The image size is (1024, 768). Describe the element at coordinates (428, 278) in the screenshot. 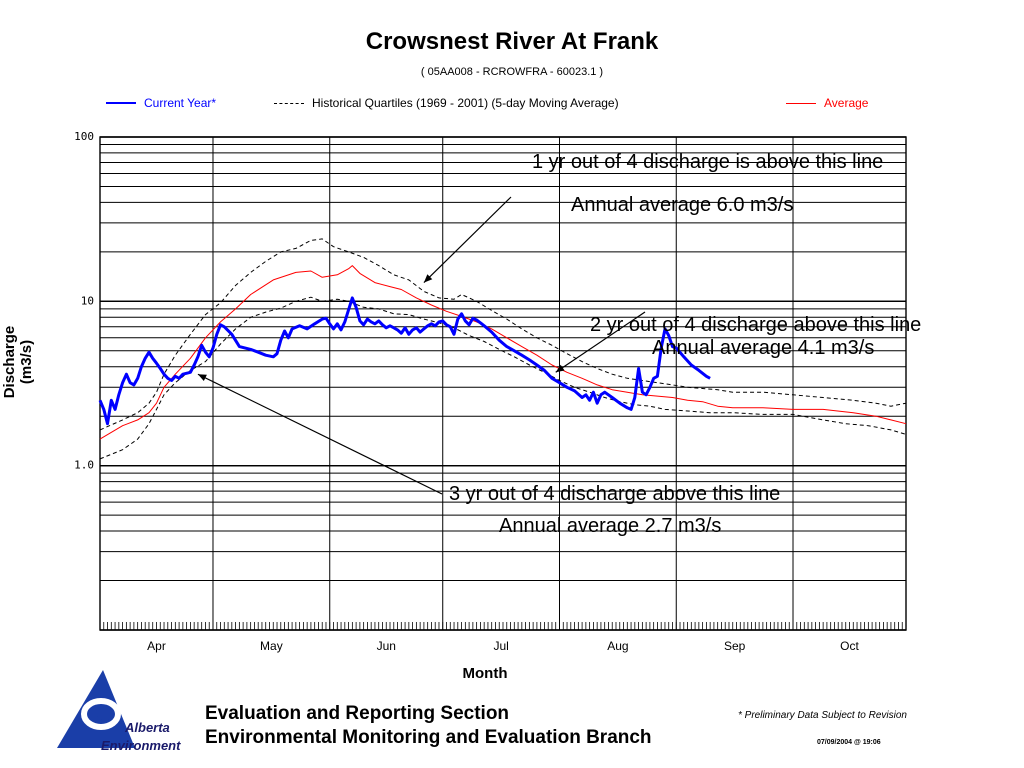

I see `annotation-arrow-upper-head` at that location.